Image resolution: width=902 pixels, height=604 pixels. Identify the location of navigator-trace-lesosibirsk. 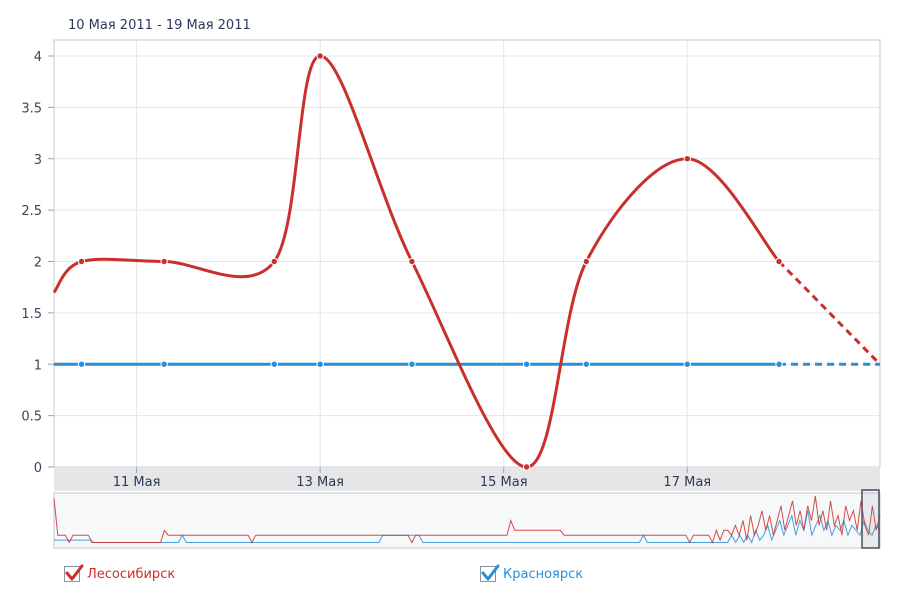
(467, 519).